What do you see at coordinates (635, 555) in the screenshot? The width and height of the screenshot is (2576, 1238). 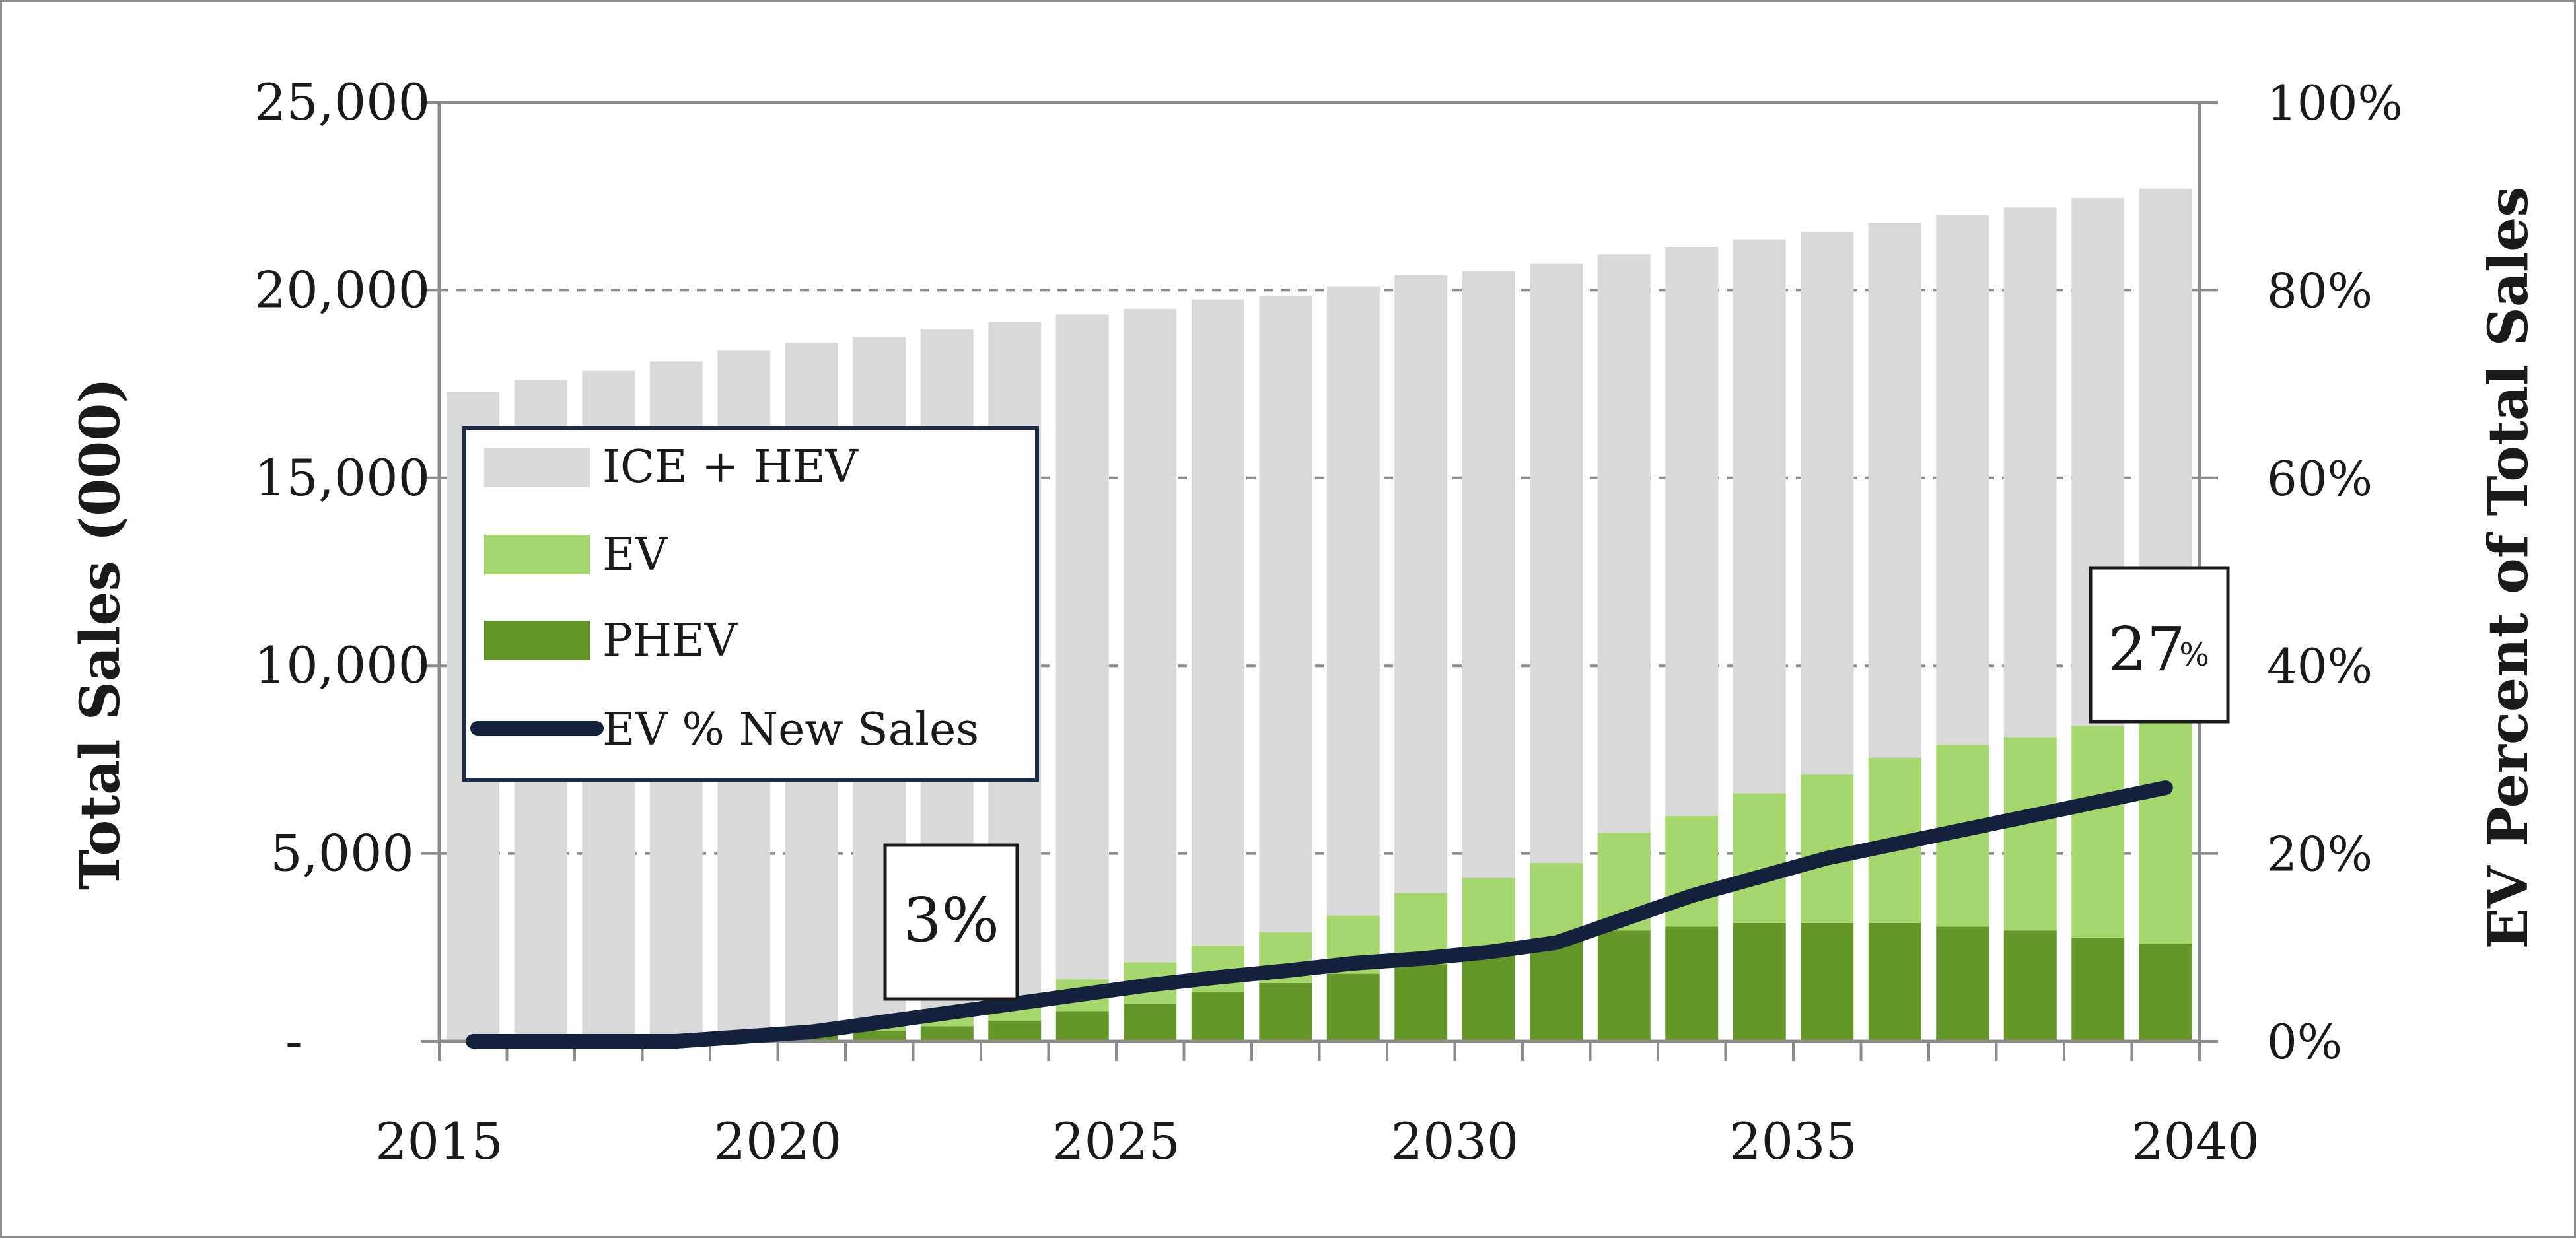 I see `legend-label-ev: EV` at bounding box center [635, 555].